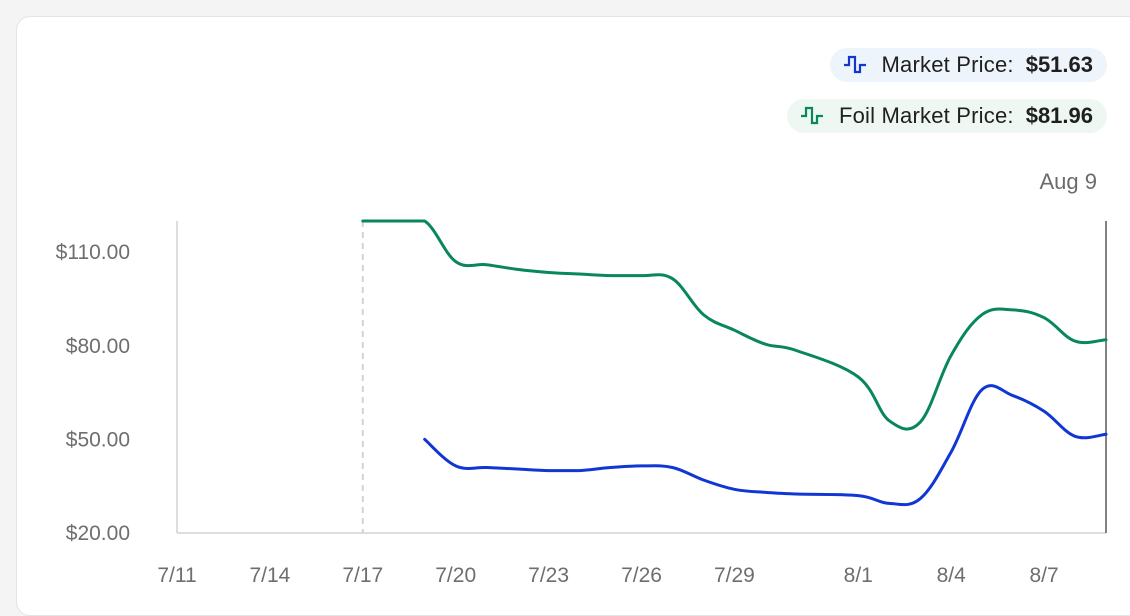 The width and height of the screenshot is (1130, 616). I want to click on x-tick-label: 7/29, so click(734, 575).